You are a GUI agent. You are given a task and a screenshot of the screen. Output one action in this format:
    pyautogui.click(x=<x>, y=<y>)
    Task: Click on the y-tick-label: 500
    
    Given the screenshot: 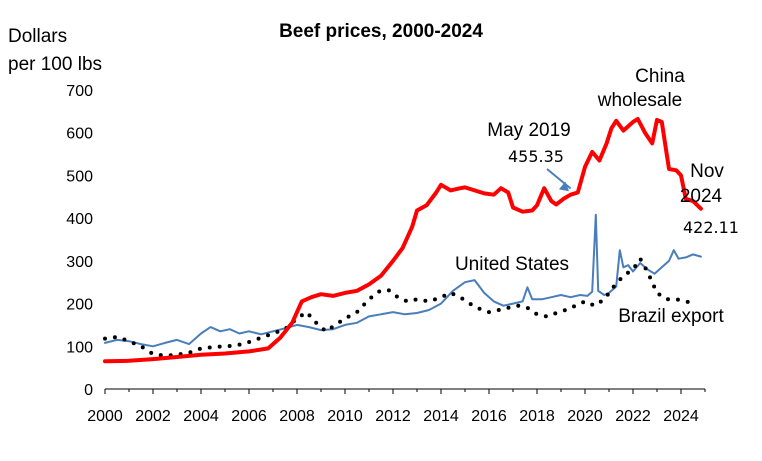 What is the action you would take?
    pyautogui.click(x=79, y=176)
    